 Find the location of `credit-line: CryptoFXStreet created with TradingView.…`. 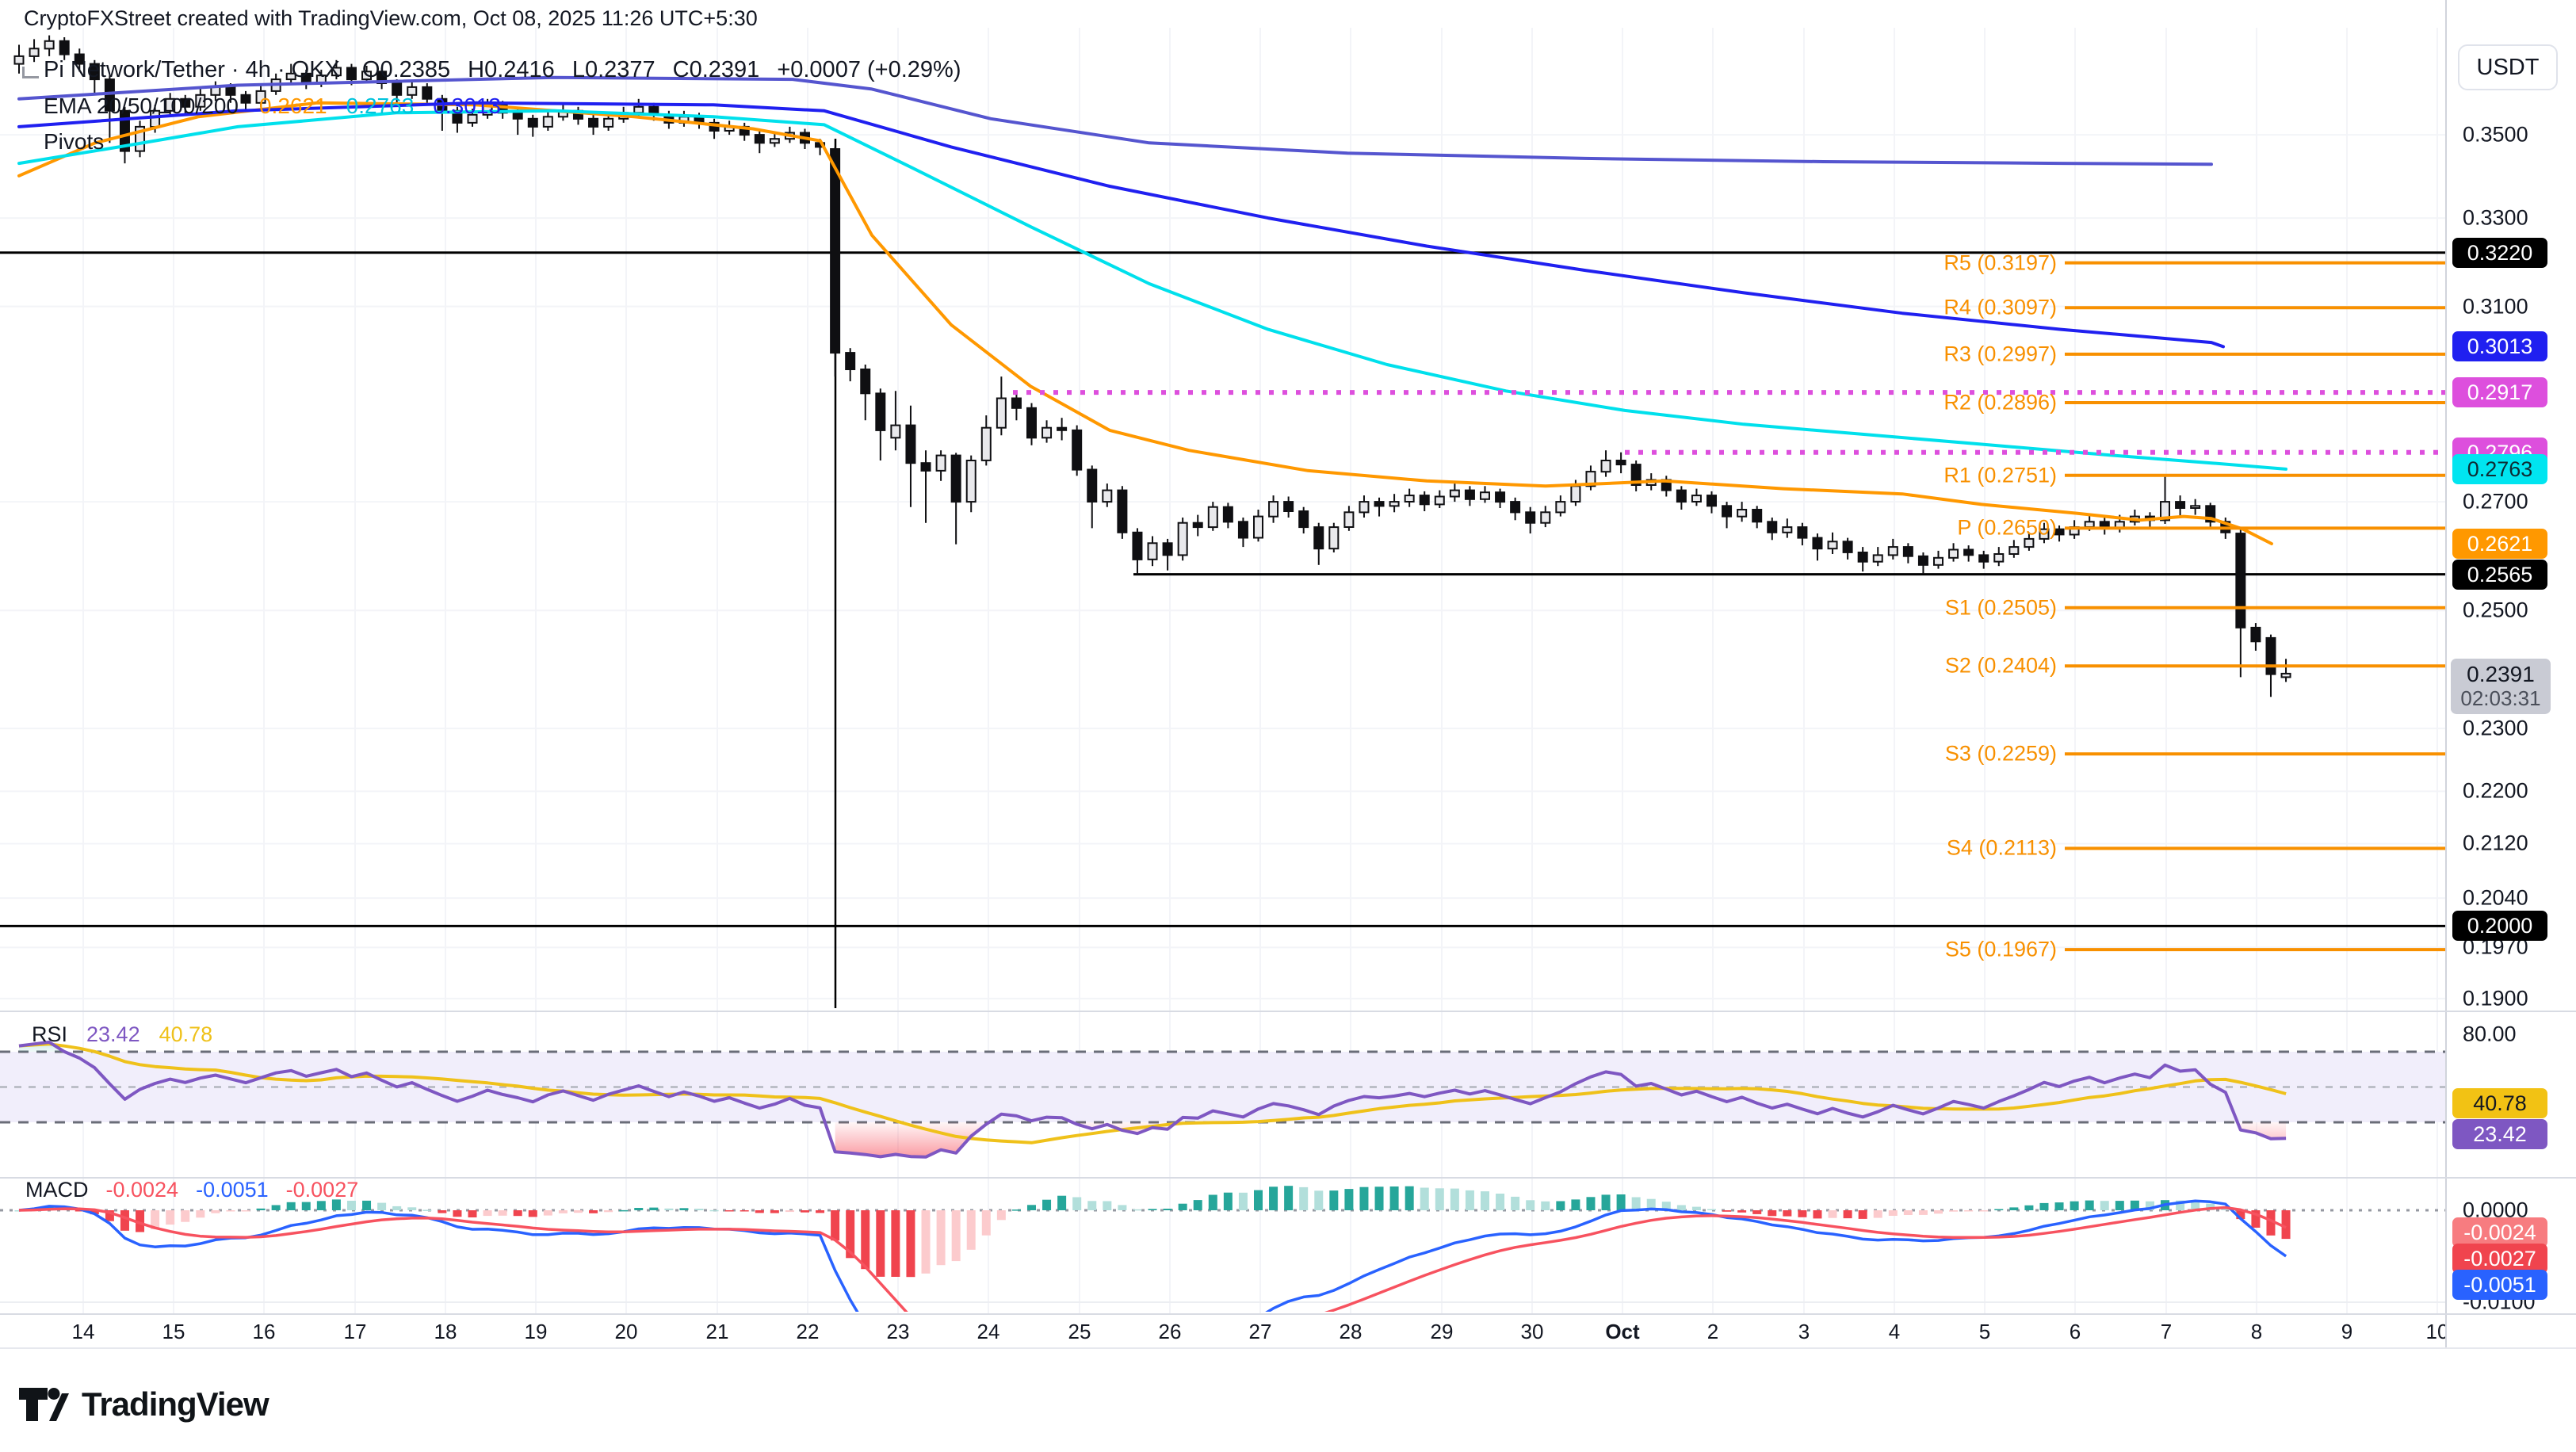

credit-line: CryptoFXStreet created with TradingView.… is located at coordinates (391, 18).